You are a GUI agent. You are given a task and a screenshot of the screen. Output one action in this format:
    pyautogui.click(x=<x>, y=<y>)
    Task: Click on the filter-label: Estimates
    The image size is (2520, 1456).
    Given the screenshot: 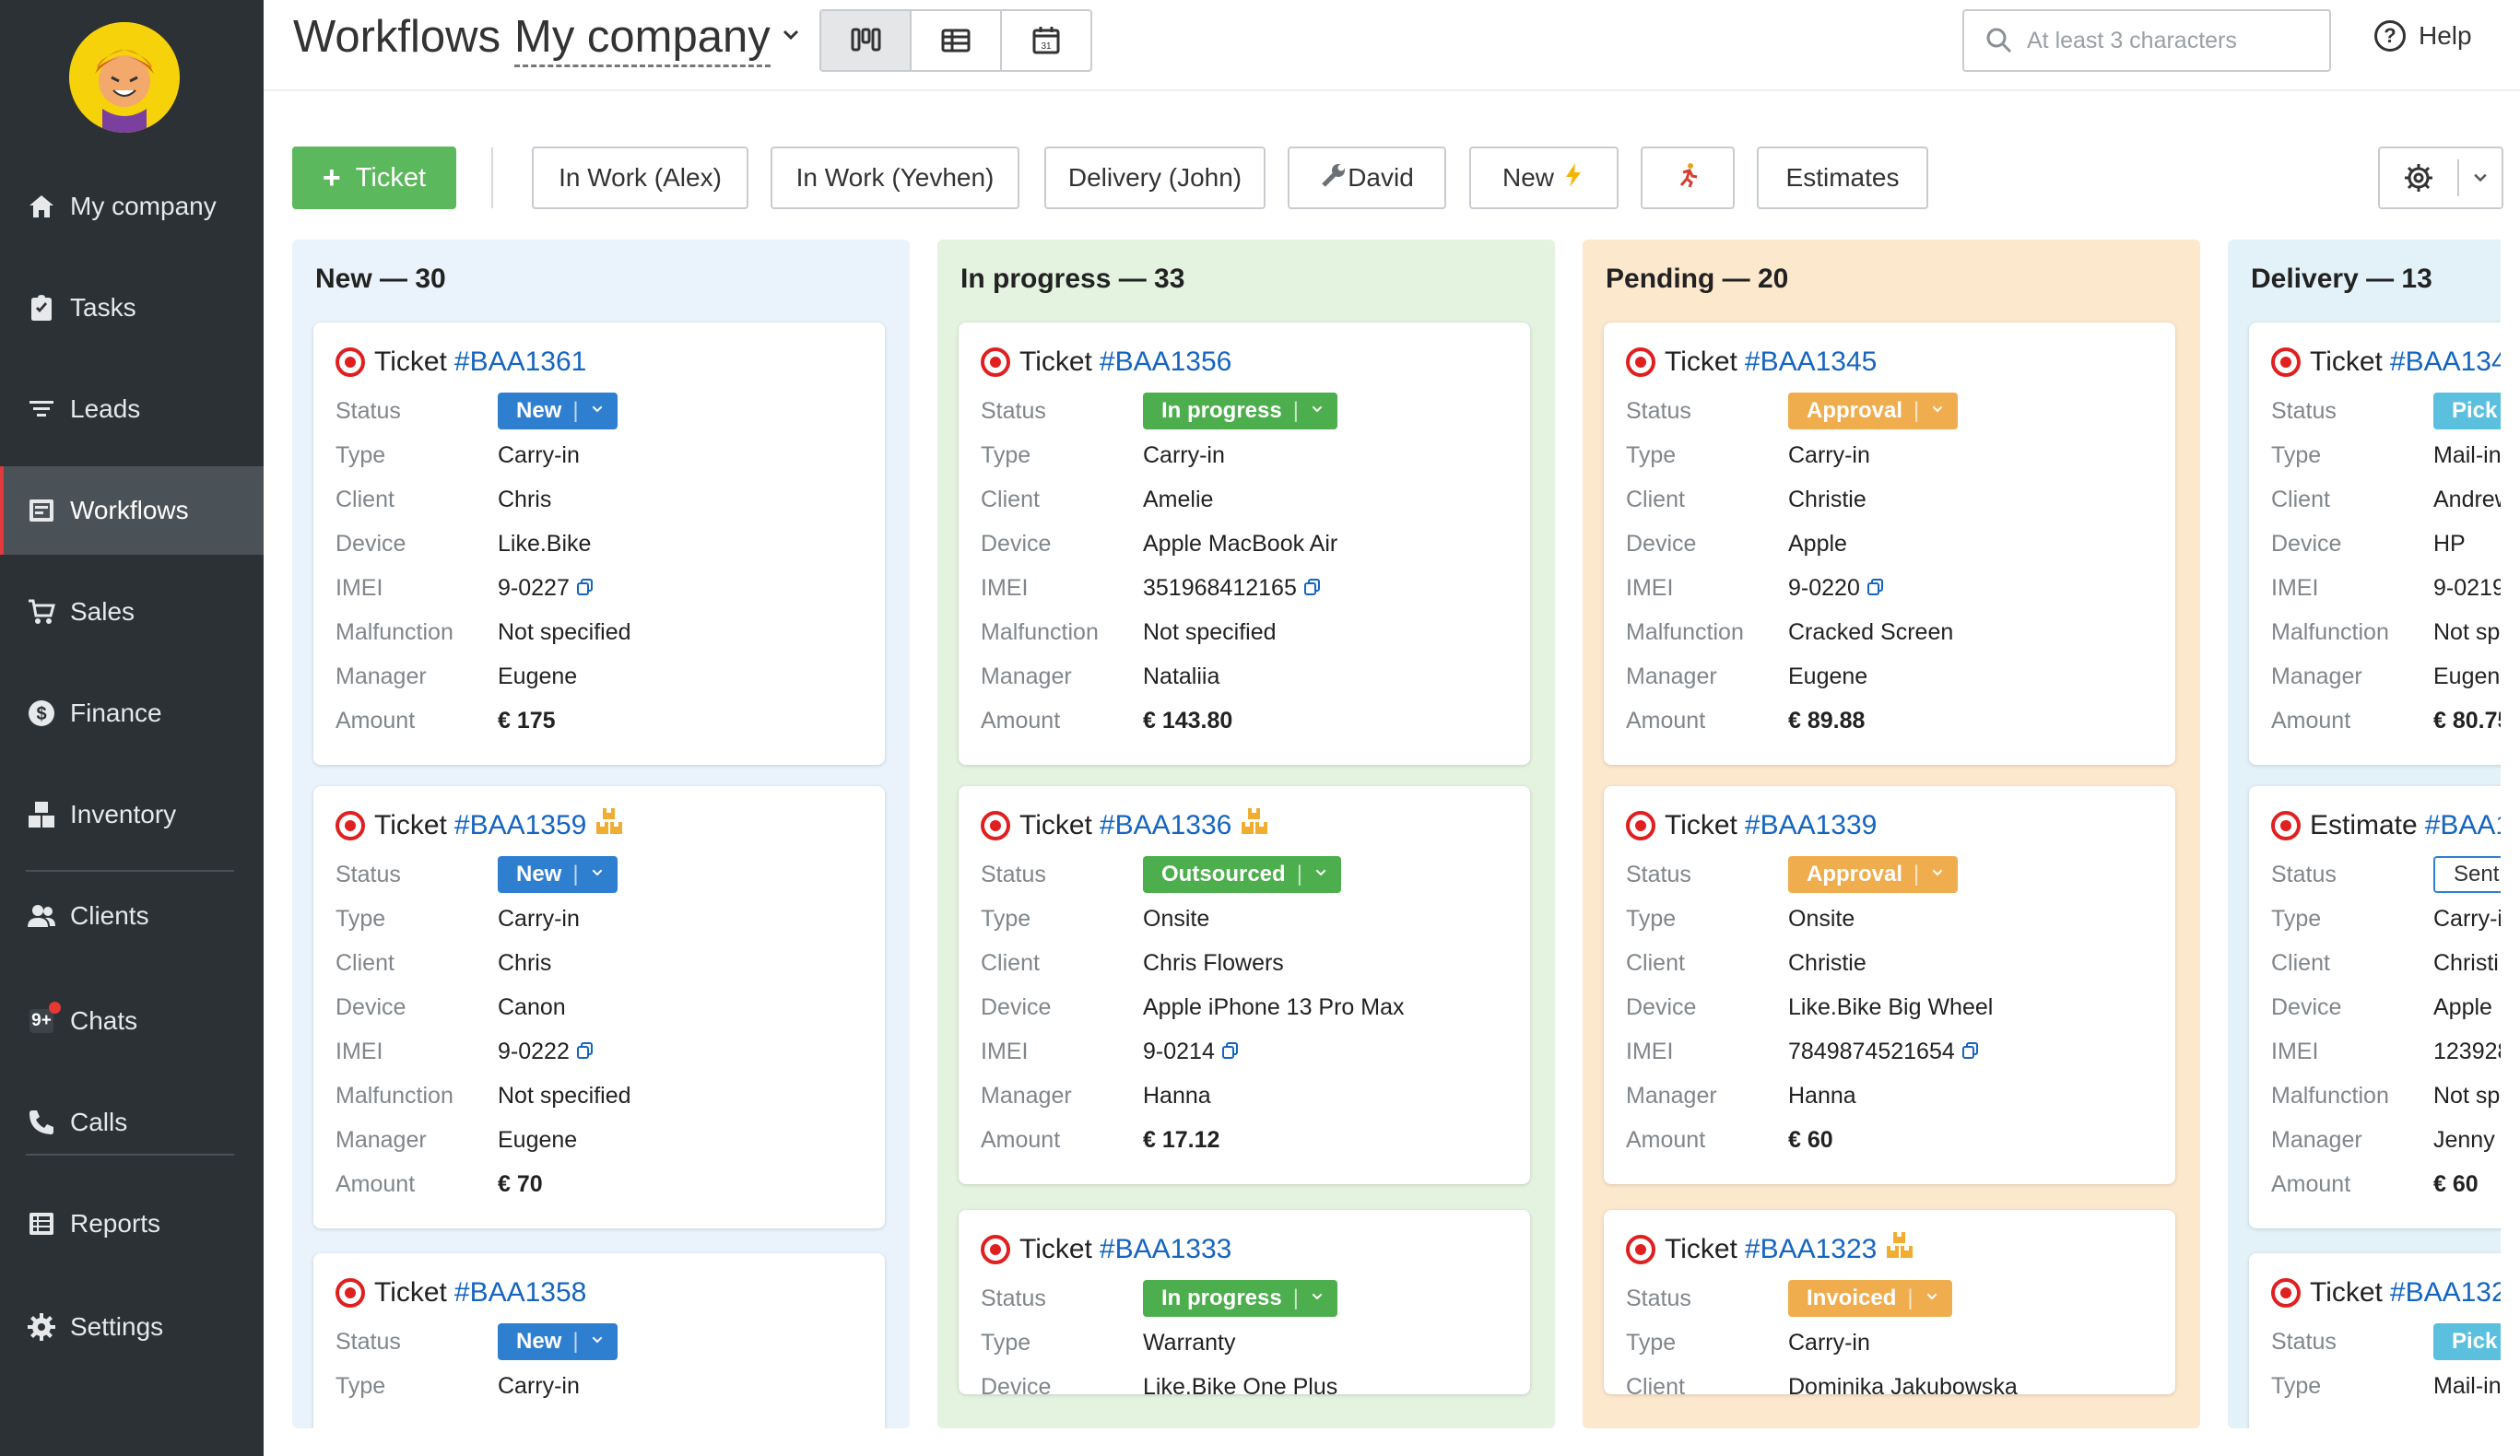 What is the action you would take?
    pyautogui.click(x=1842, y=177)
    